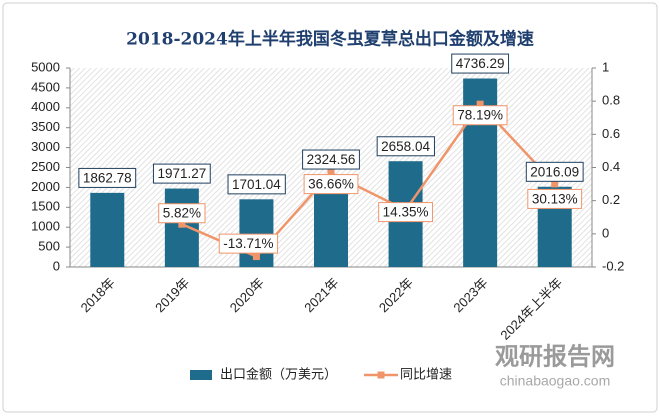  I want to click on y2-tick-label: 0.4, so click(611, 166).